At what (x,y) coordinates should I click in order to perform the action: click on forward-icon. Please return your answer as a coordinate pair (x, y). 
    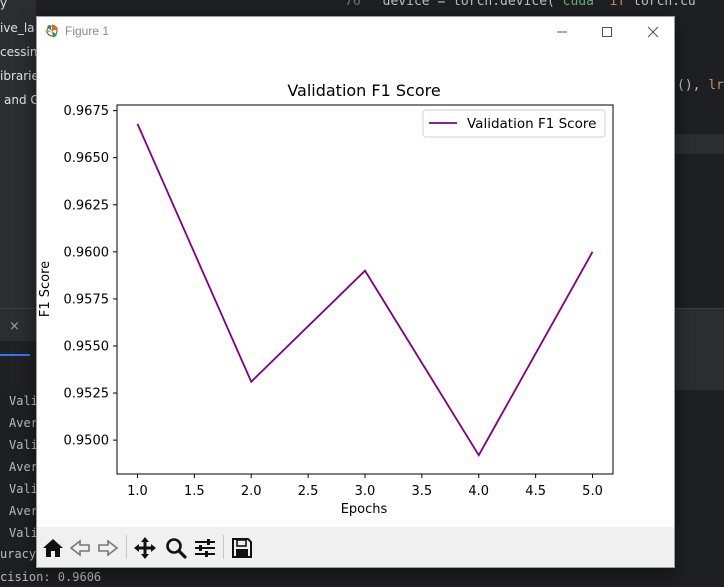
    Looking at the image, I should click on (108, 548).